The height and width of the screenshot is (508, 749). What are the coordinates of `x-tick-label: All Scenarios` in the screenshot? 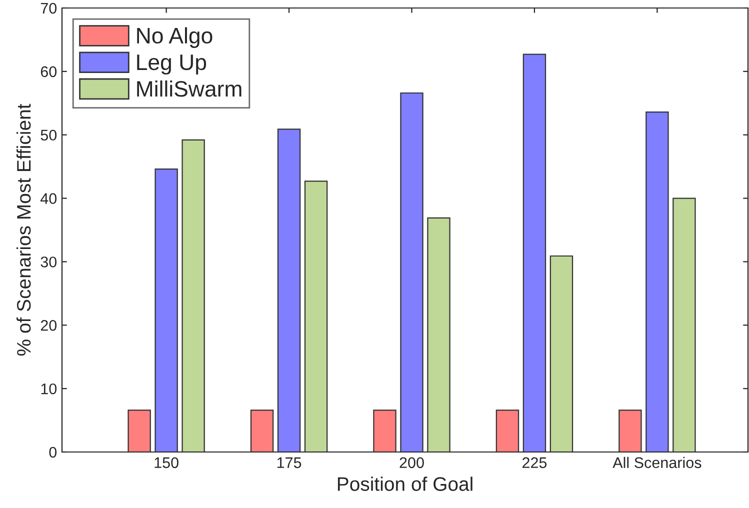 It's located at (657, 462).